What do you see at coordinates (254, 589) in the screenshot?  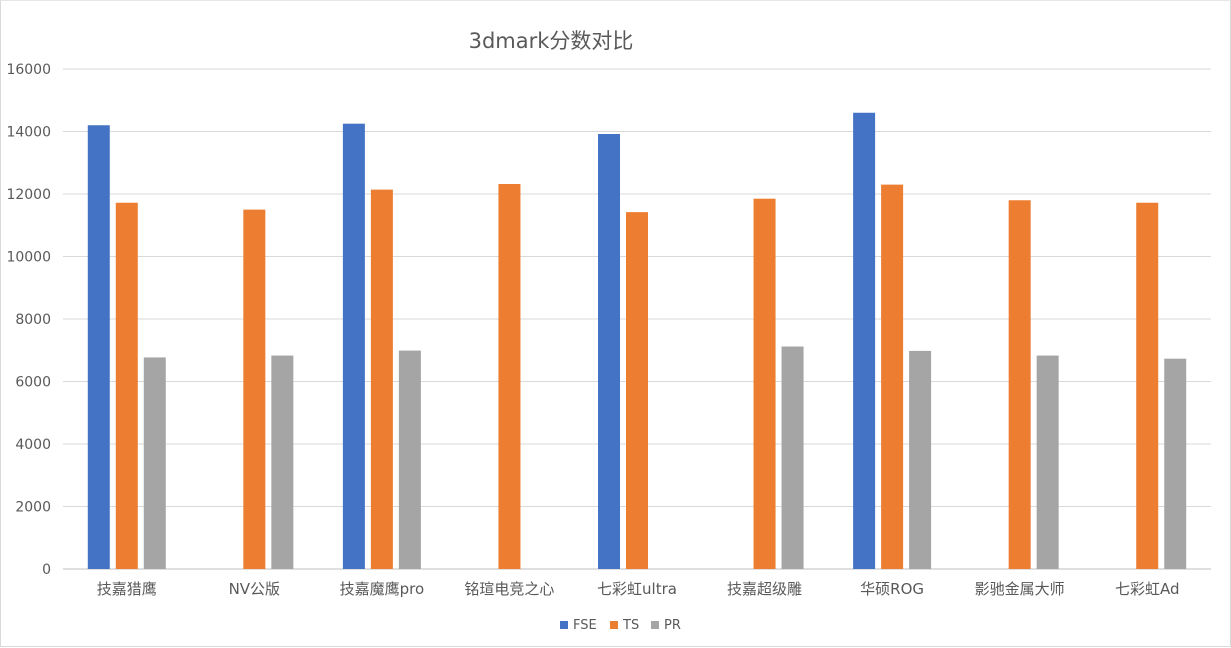 I see `x-tick-label: NV公版` at bounding box center [254, 589].